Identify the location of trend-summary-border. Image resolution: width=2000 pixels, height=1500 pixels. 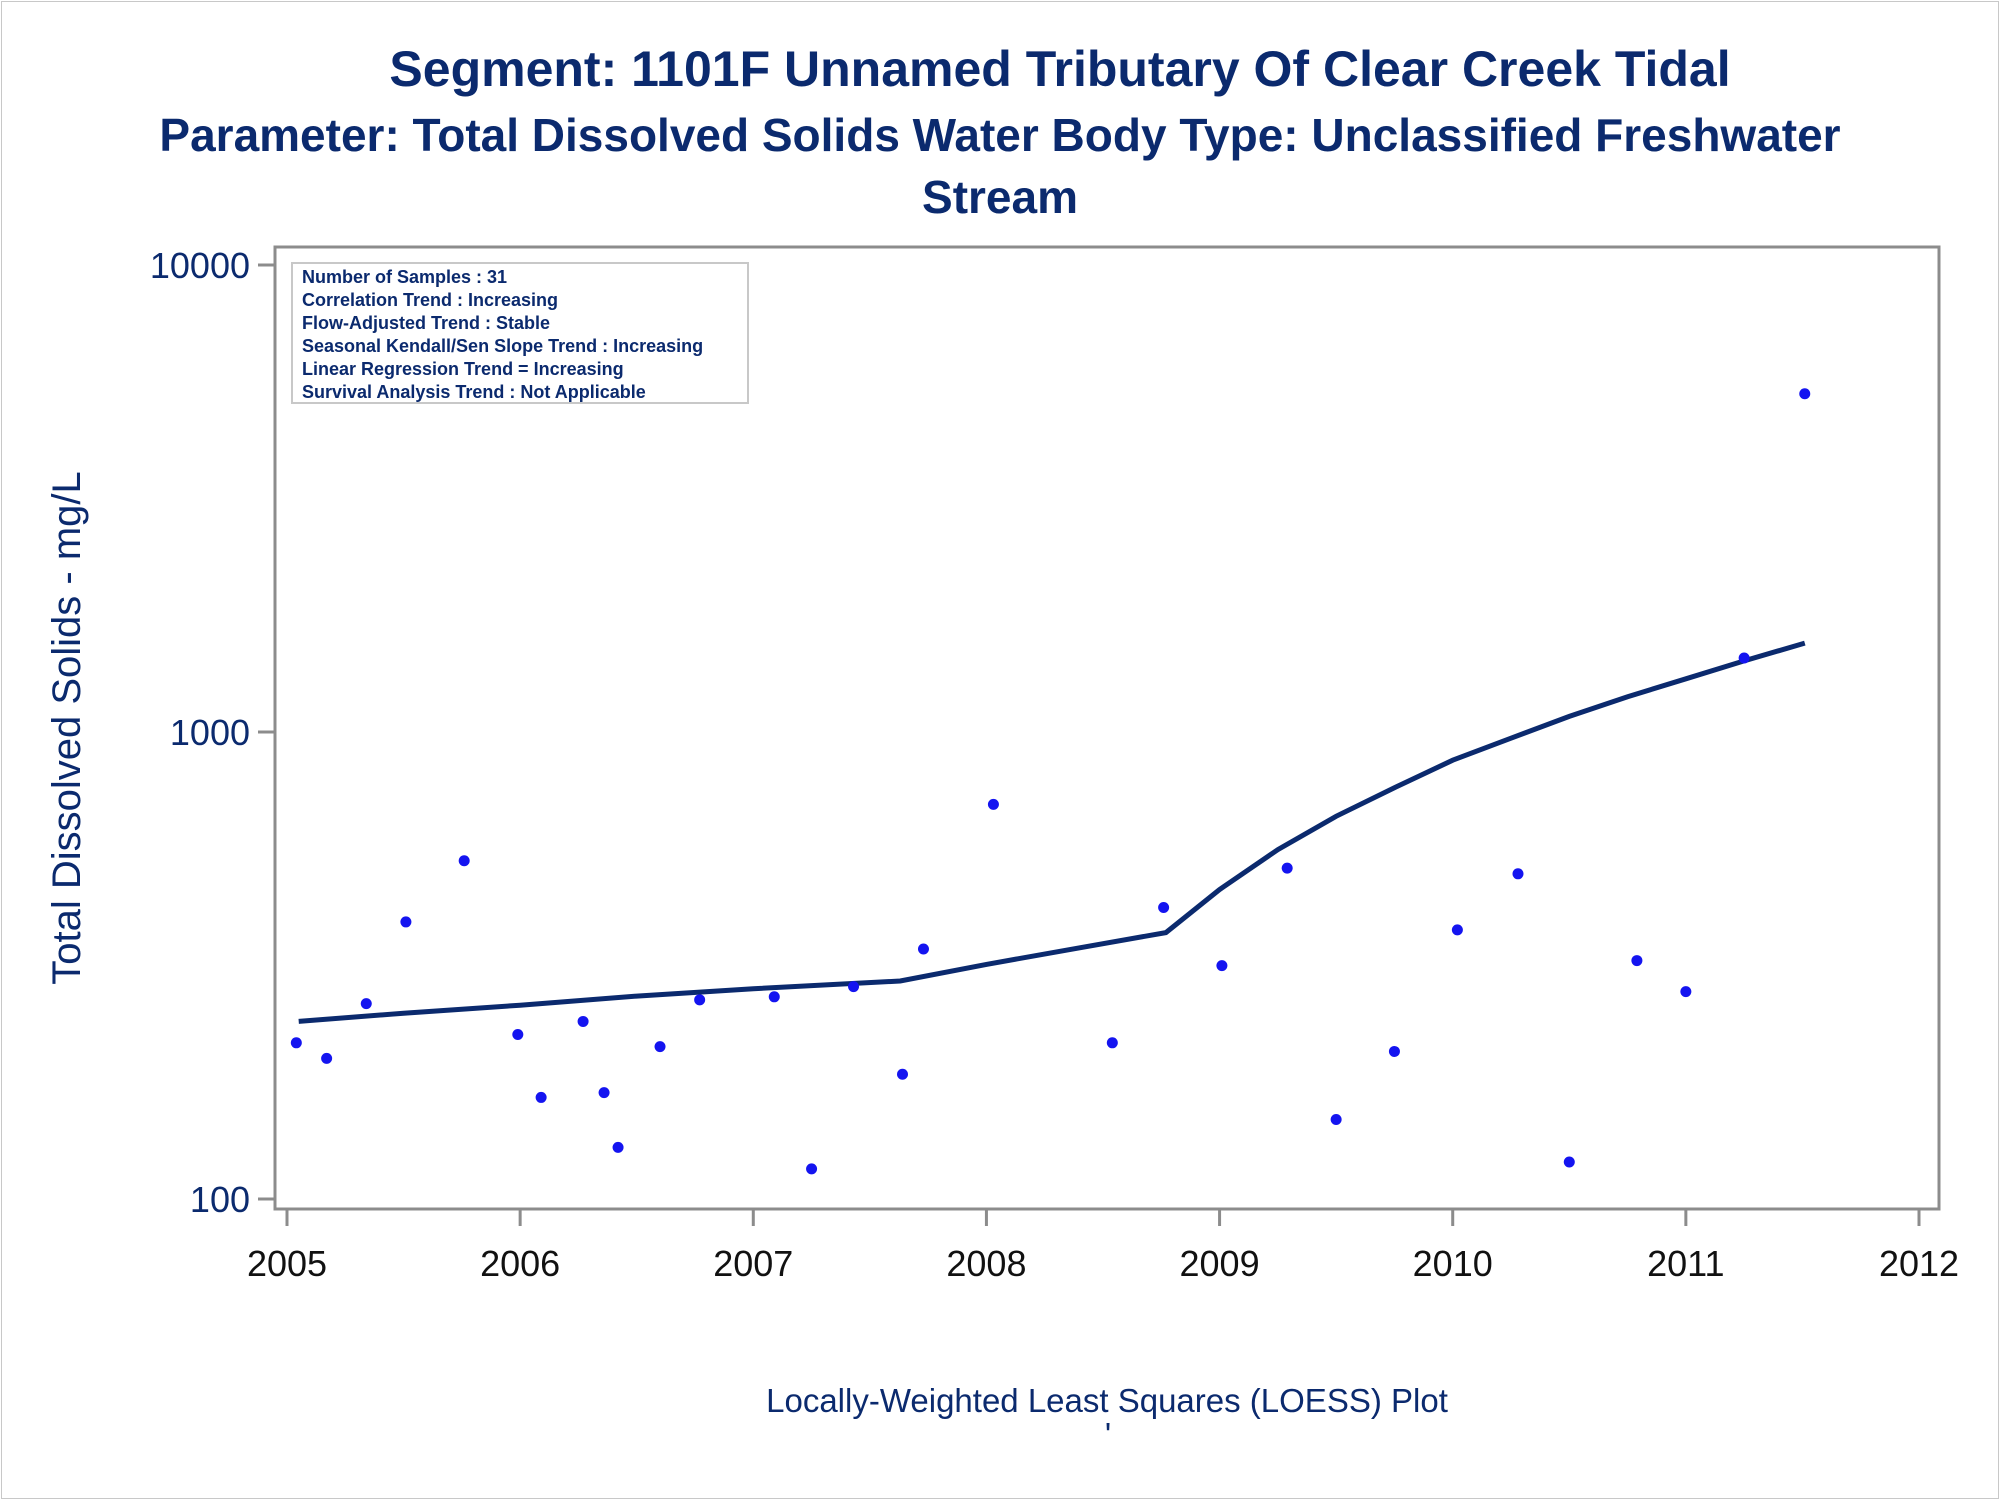
(520, 333).